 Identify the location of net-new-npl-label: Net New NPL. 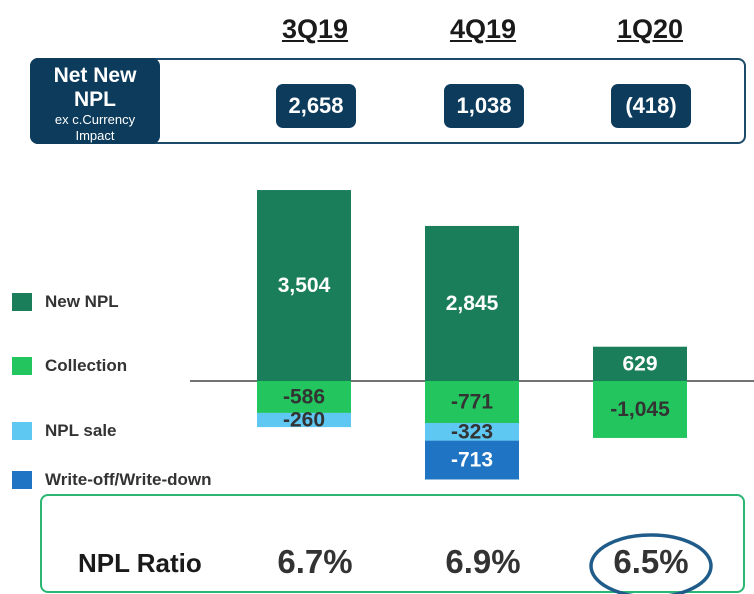
(95, 87).